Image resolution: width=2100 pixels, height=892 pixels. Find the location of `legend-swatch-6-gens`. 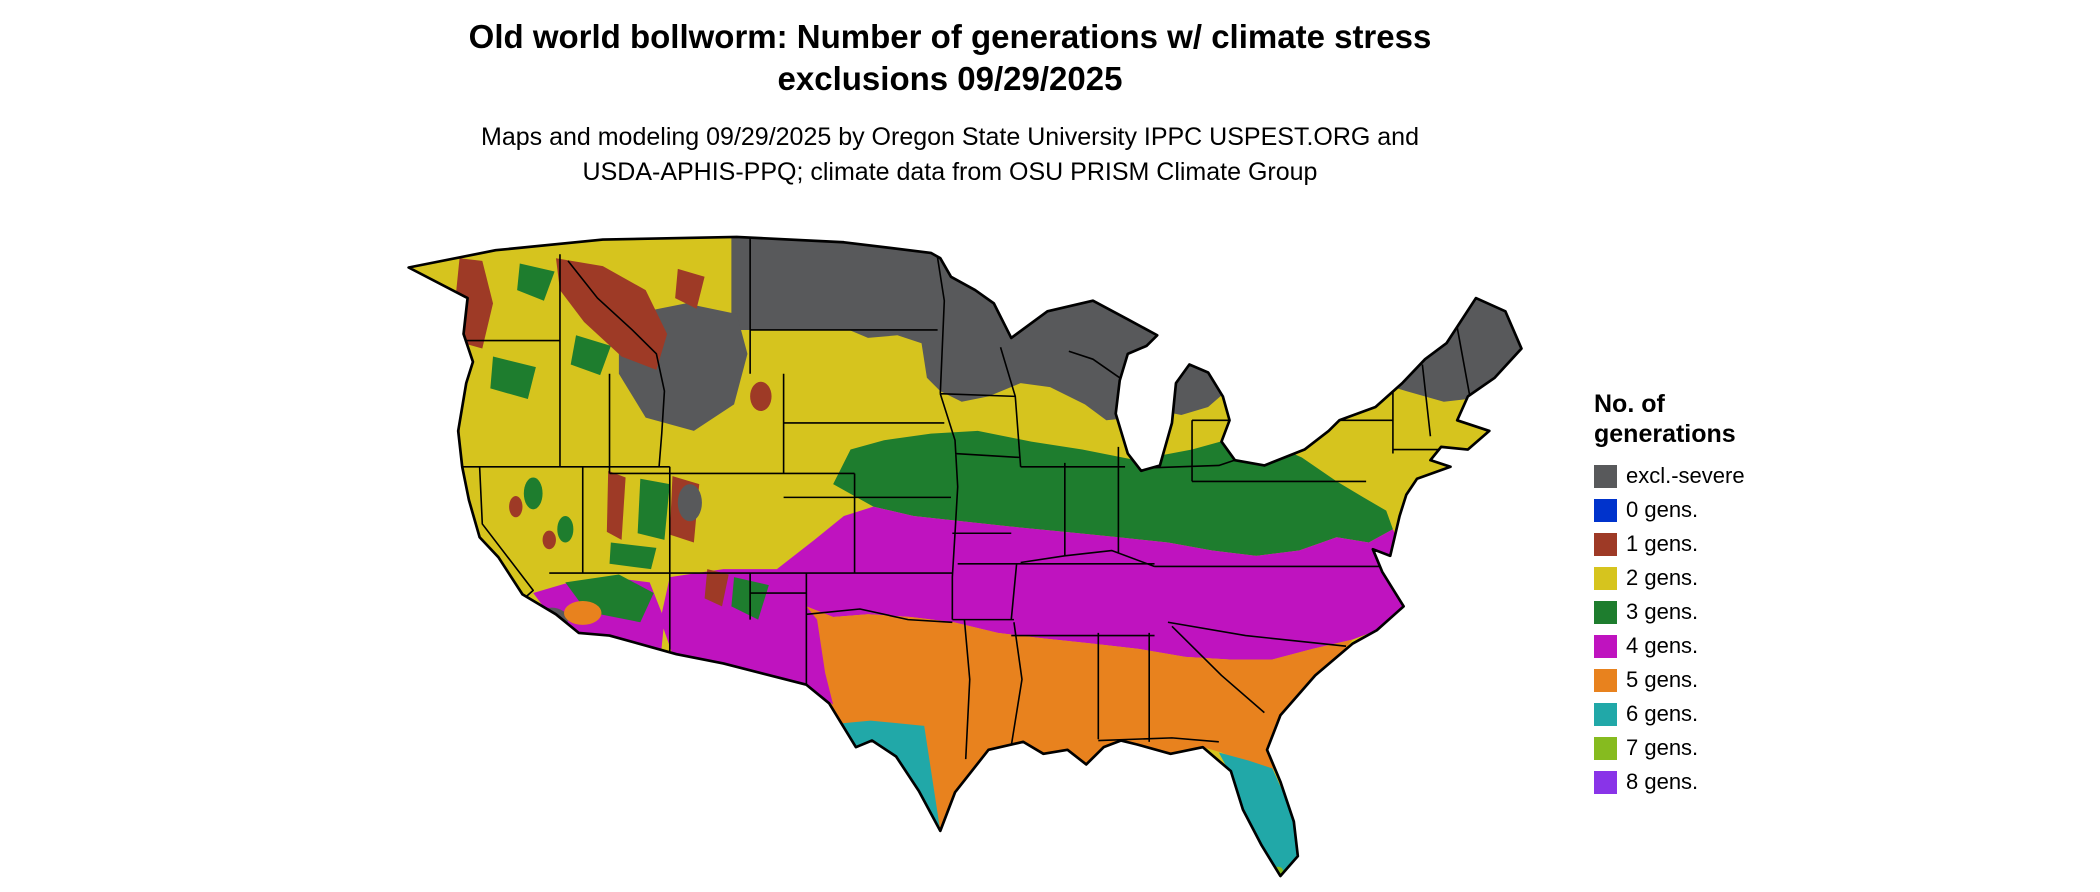

legend-swatch-6-gens is located at coordinates (1605, 714).